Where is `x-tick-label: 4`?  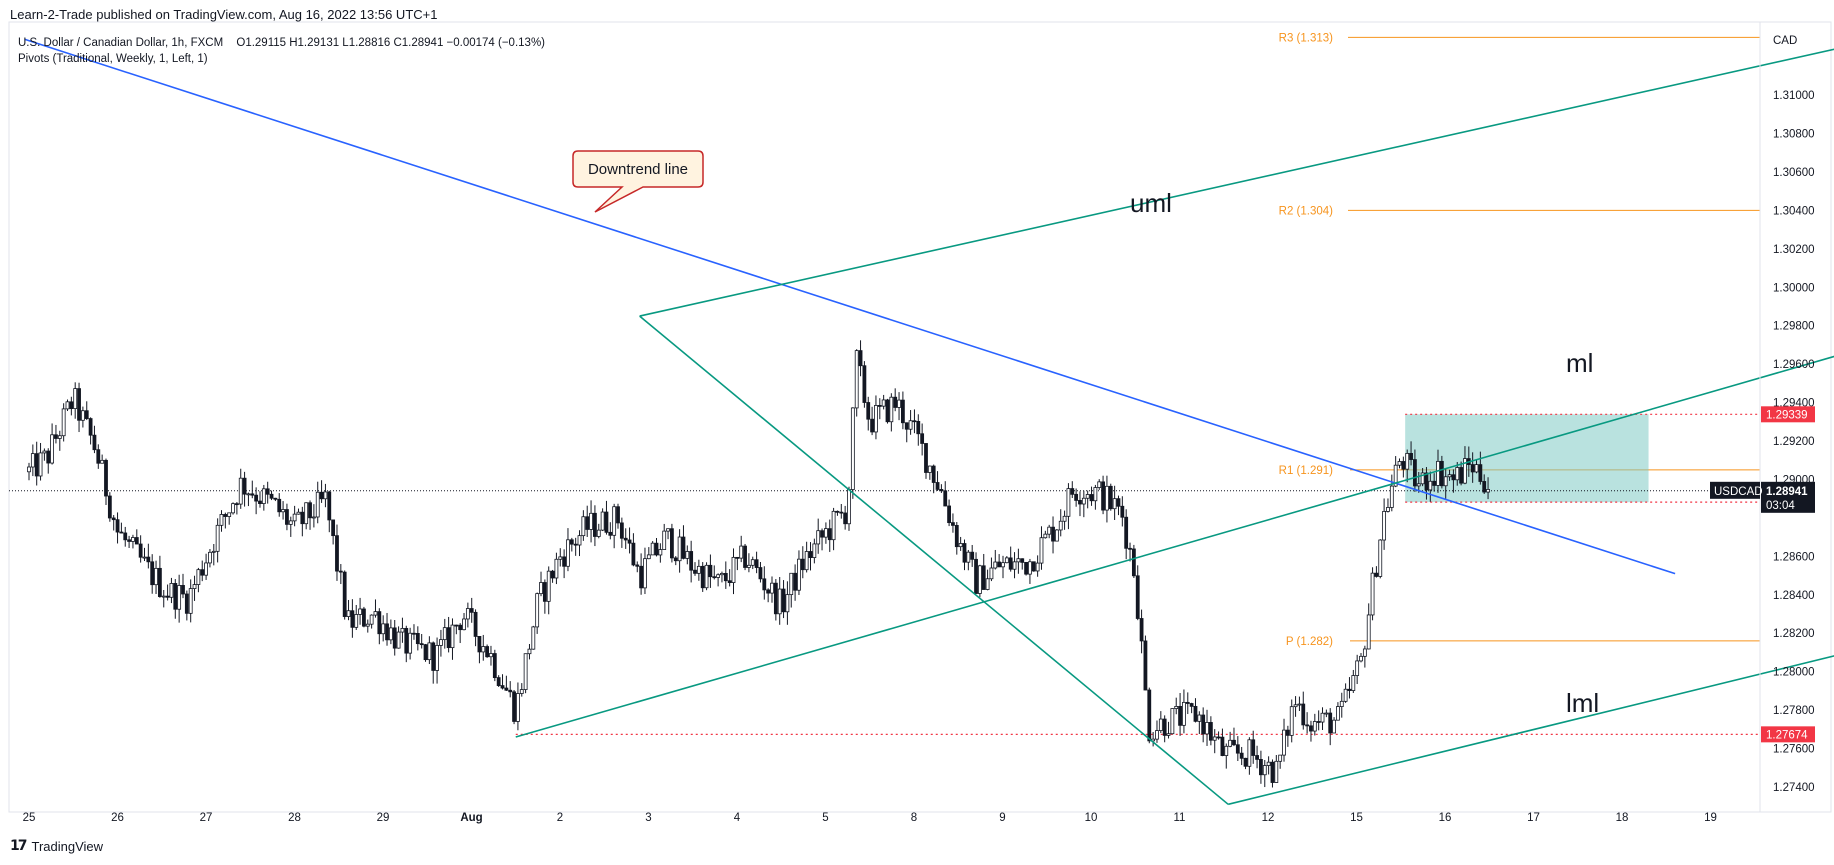
x-tick-label: 4 is located at coordinates (737, 818).